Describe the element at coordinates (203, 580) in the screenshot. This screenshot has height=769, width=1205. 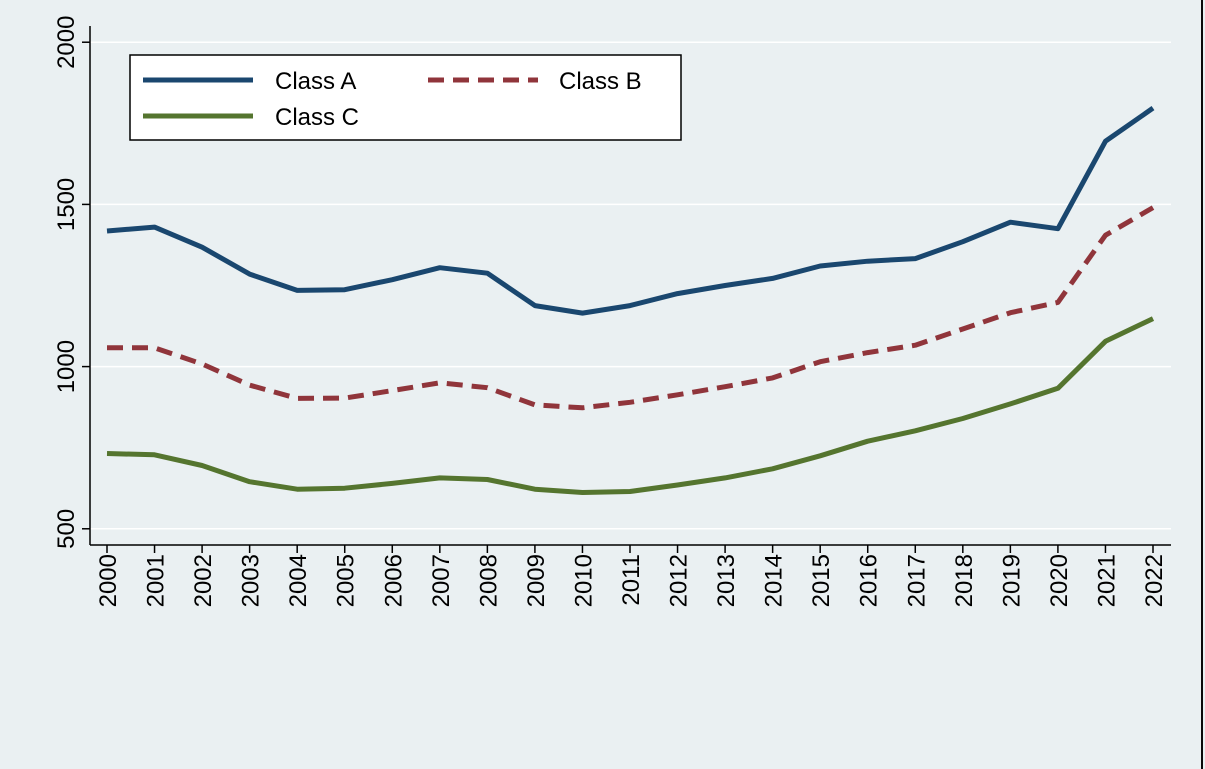
I see `x-tick-label: 2002` at that location.